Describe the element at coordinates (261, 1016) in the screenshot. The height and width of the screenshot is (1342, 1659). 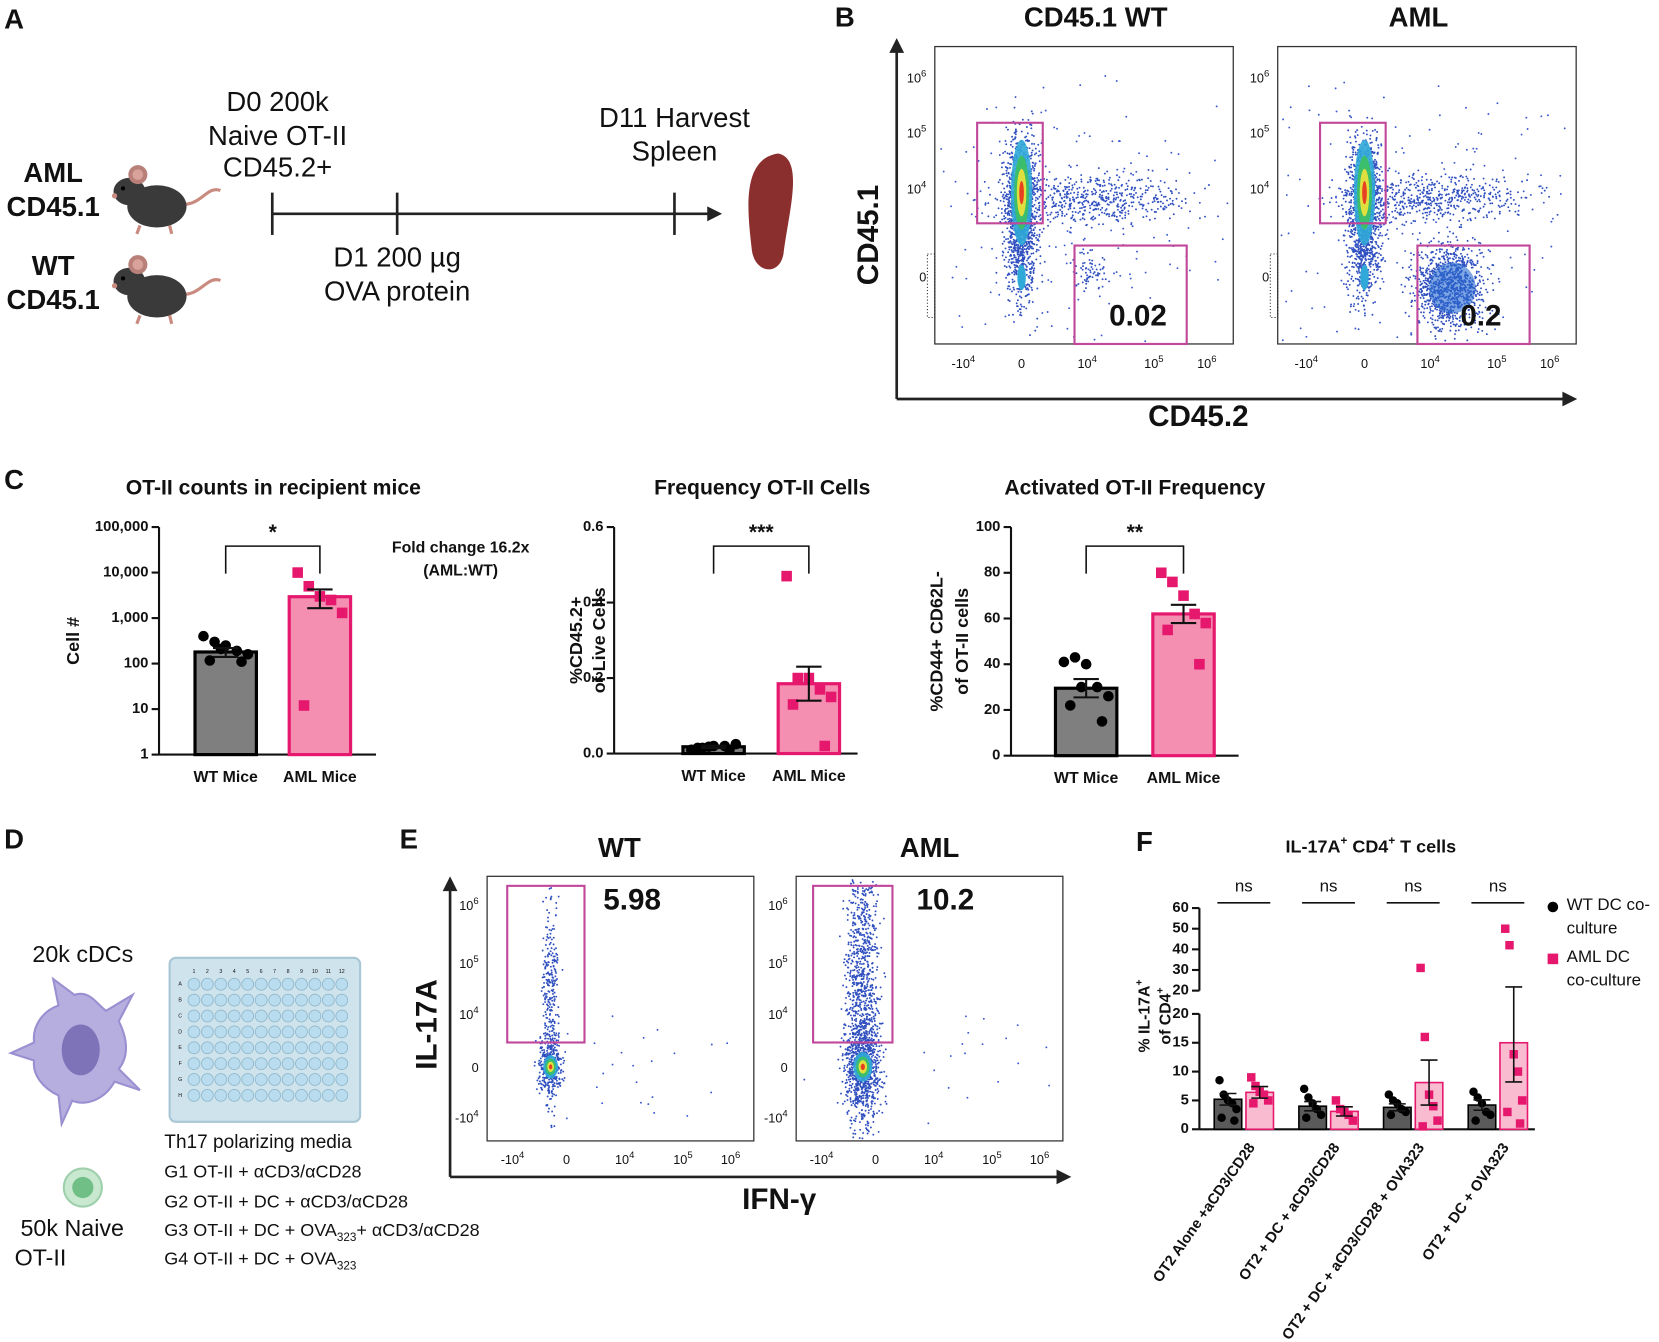
I see `well` at that location.